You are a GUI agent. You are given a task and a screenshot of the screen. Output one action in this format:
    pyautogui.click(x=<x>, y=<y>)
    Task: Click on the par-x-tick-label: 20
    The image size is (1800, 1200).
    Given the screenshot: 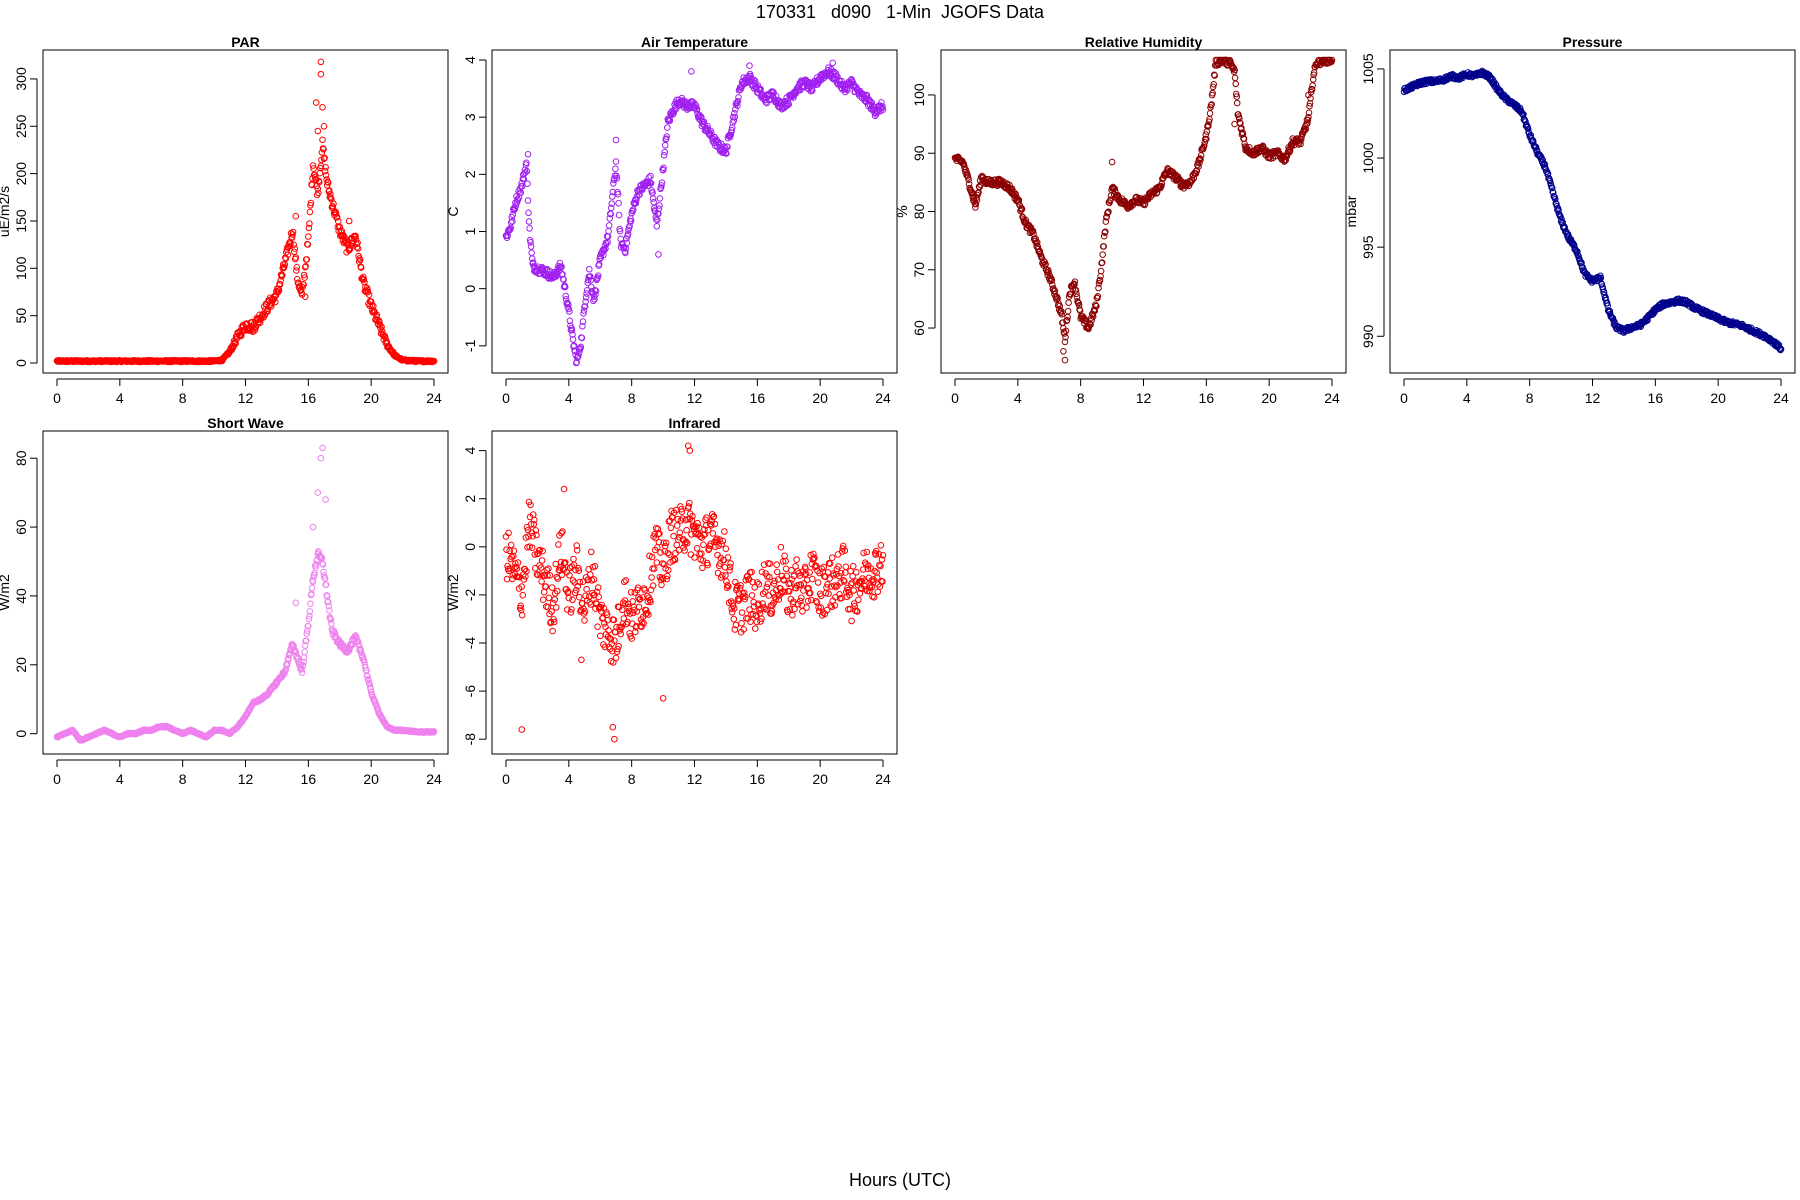 What is the action you would take?
    pyautogui.click(x=371, y=398)
    